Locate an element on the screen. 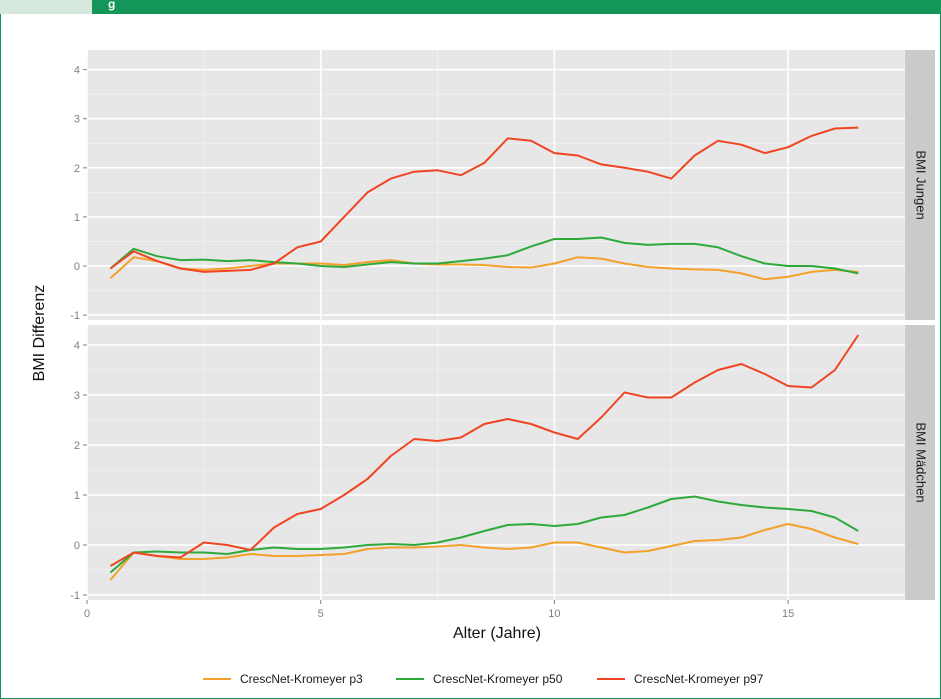 This screenshot has height=699, width=941. x-axis-ticks: 0 5 10 15 is located at coordinates (439, 610).